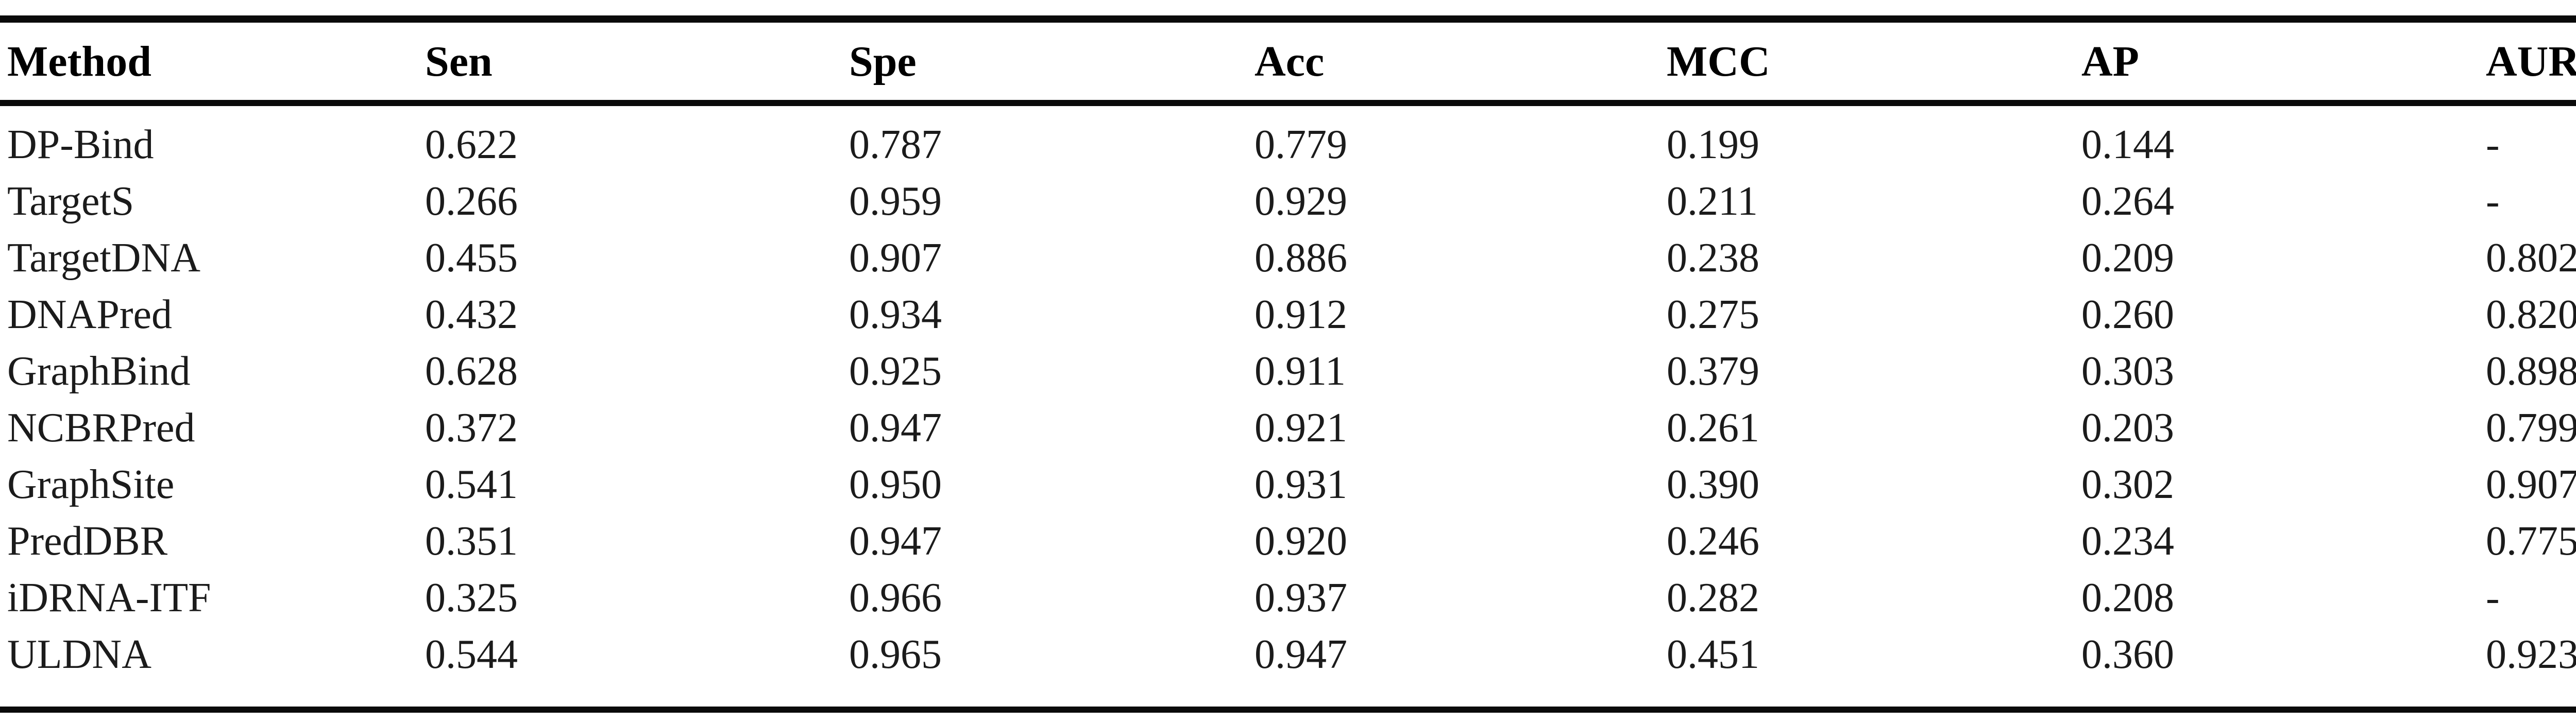 This screenshot has height=723, width=2576. Describe the element at coordinates (1301, 654) in the screenshot. I see `acc-cell: 0.947` at that location.